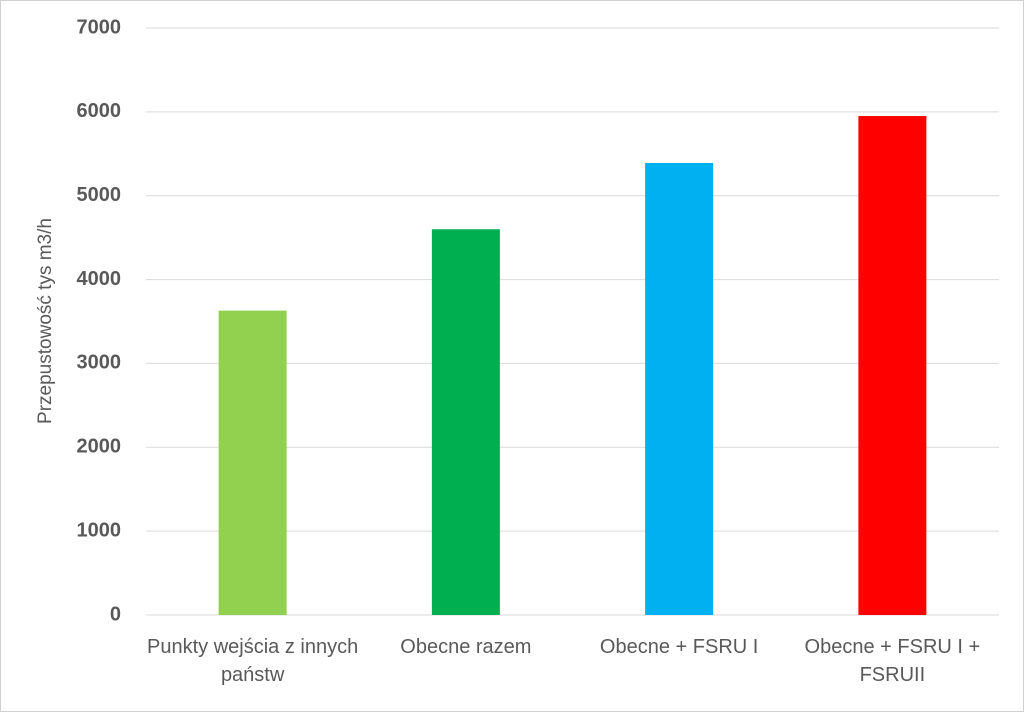 Image resolution: width=1024 pixels, height=712 pixels. I want to click on y-tick-label: 4000, so click(99, 279).